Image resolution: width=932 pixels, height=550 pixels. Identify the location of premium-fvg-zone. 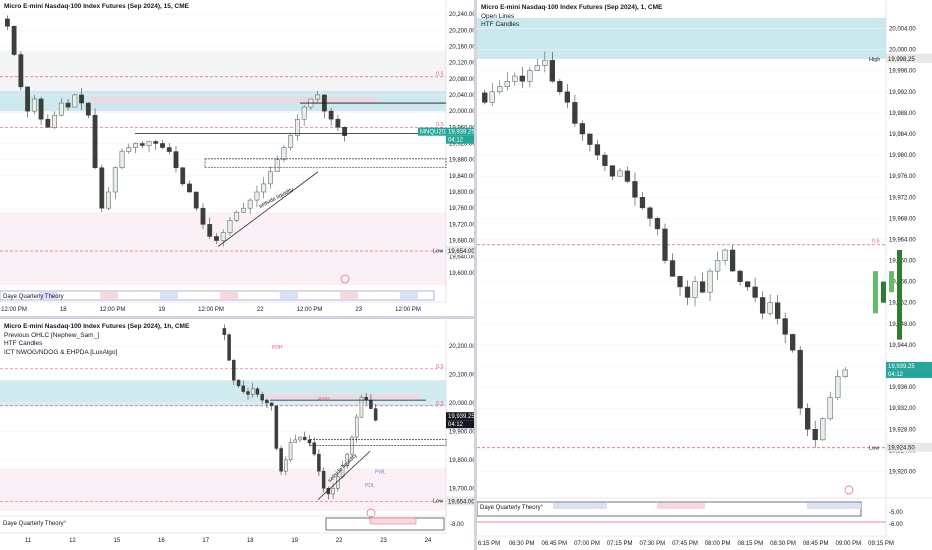
(681, 38).